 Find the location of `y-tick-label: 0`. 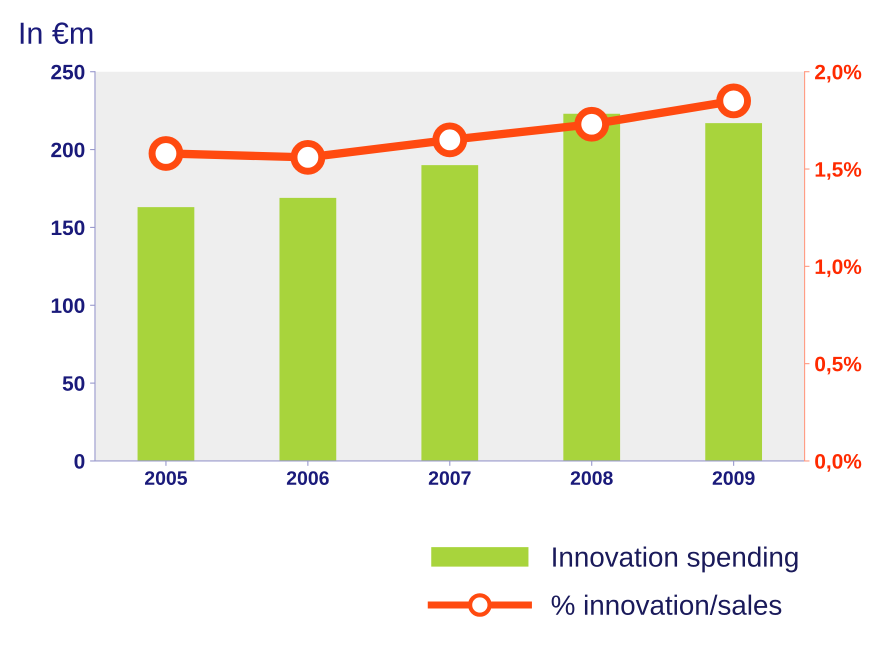

y-tick-label: 0 is located at coordinates (79, 461).